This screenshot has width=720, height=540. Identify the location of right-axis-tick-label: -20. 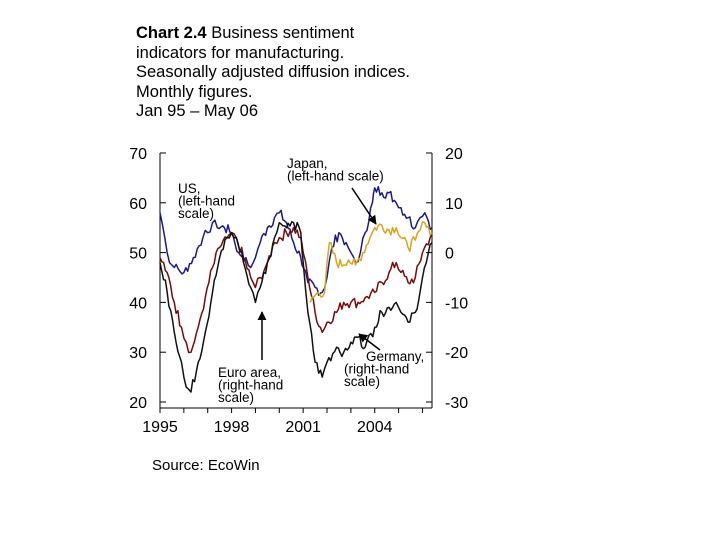
(456, 353).